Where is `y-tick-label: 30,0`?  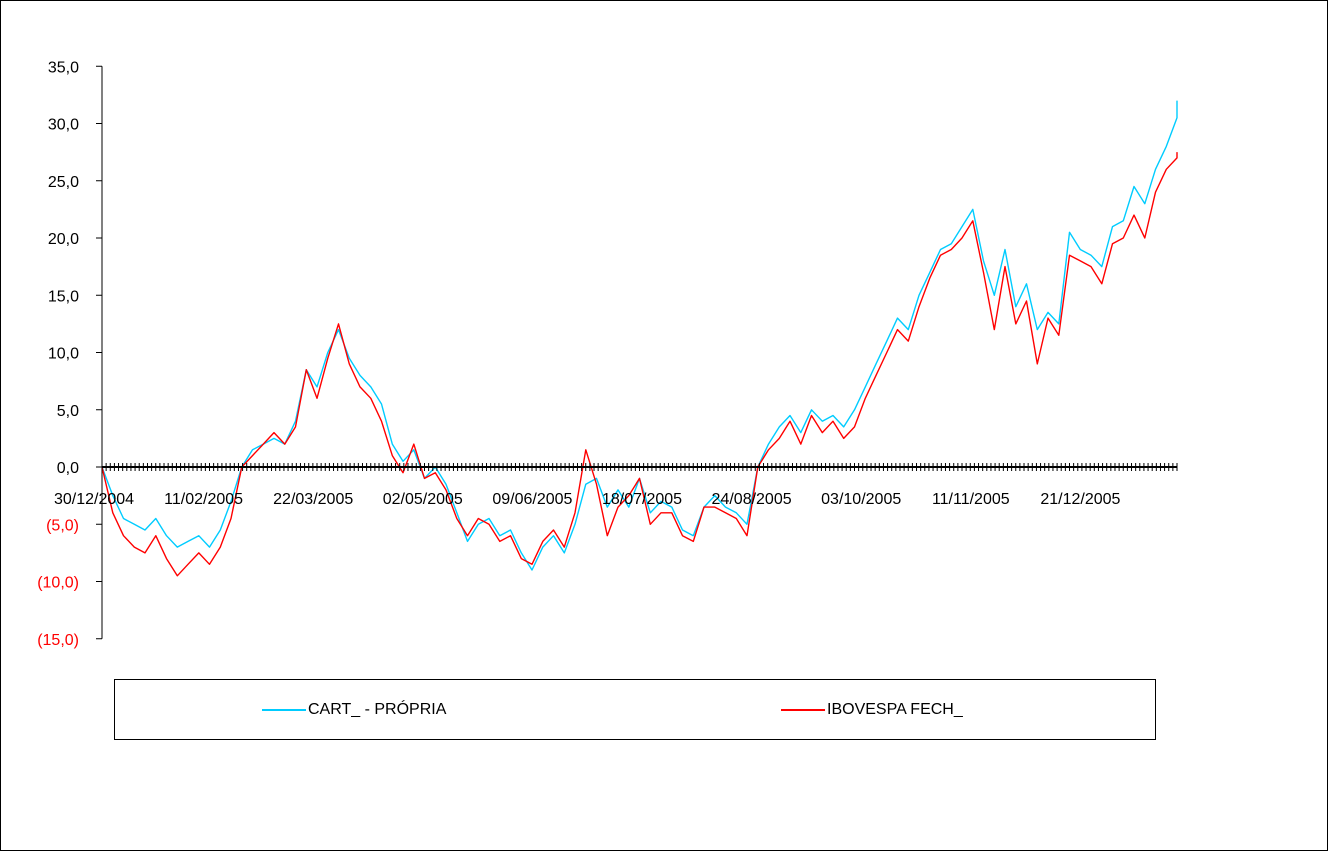 y-tick-label: 30,0 is located at coordinates (63, 125).